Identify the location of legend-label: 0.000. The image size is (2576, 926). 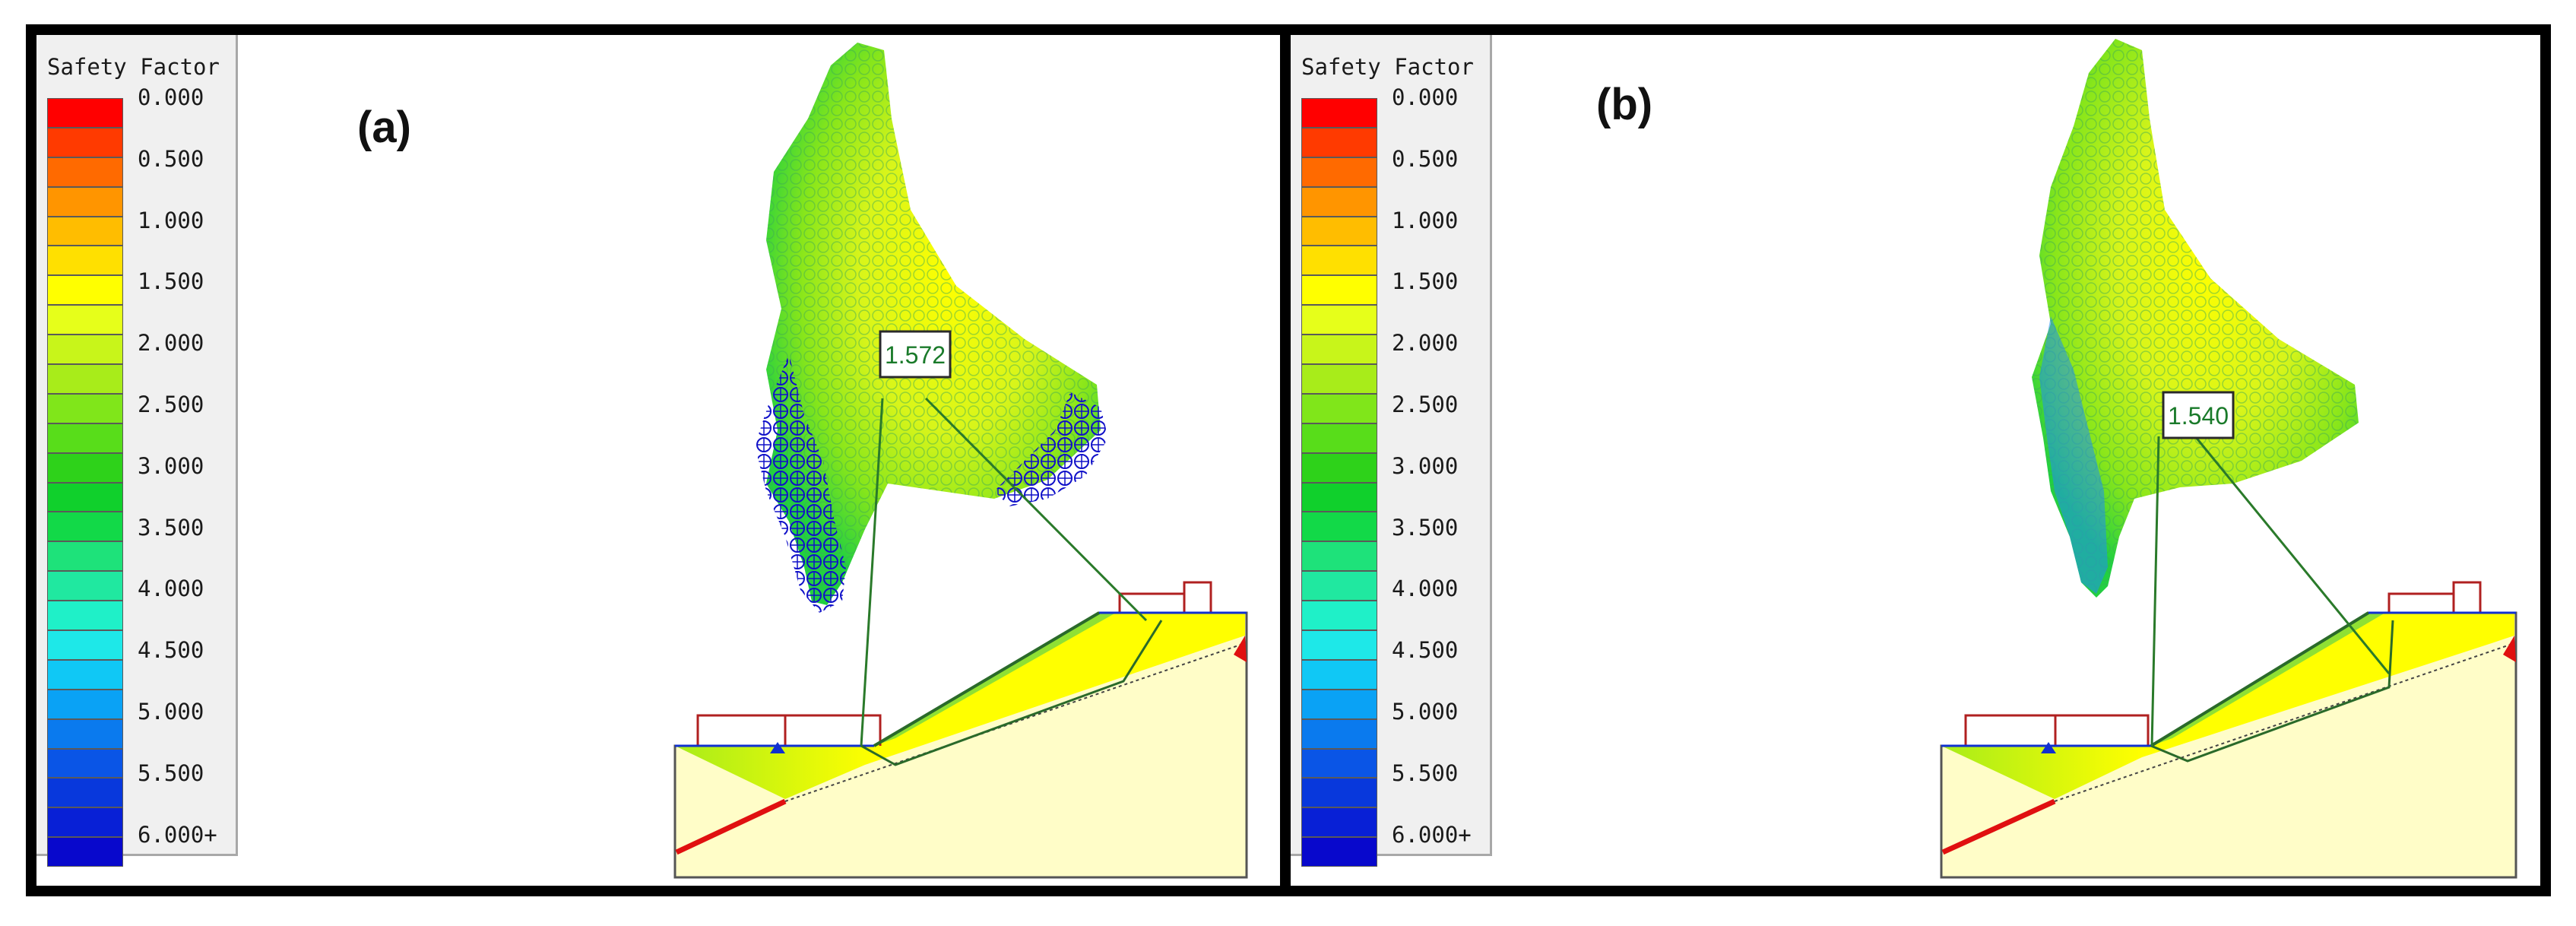
(1425, 97).